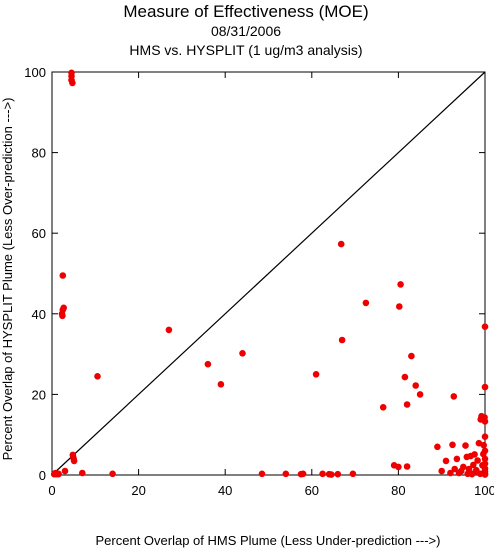 The width and height of the screenshot is (494, 551). I want to click on x-tick-label: 100, so click(484, 490).